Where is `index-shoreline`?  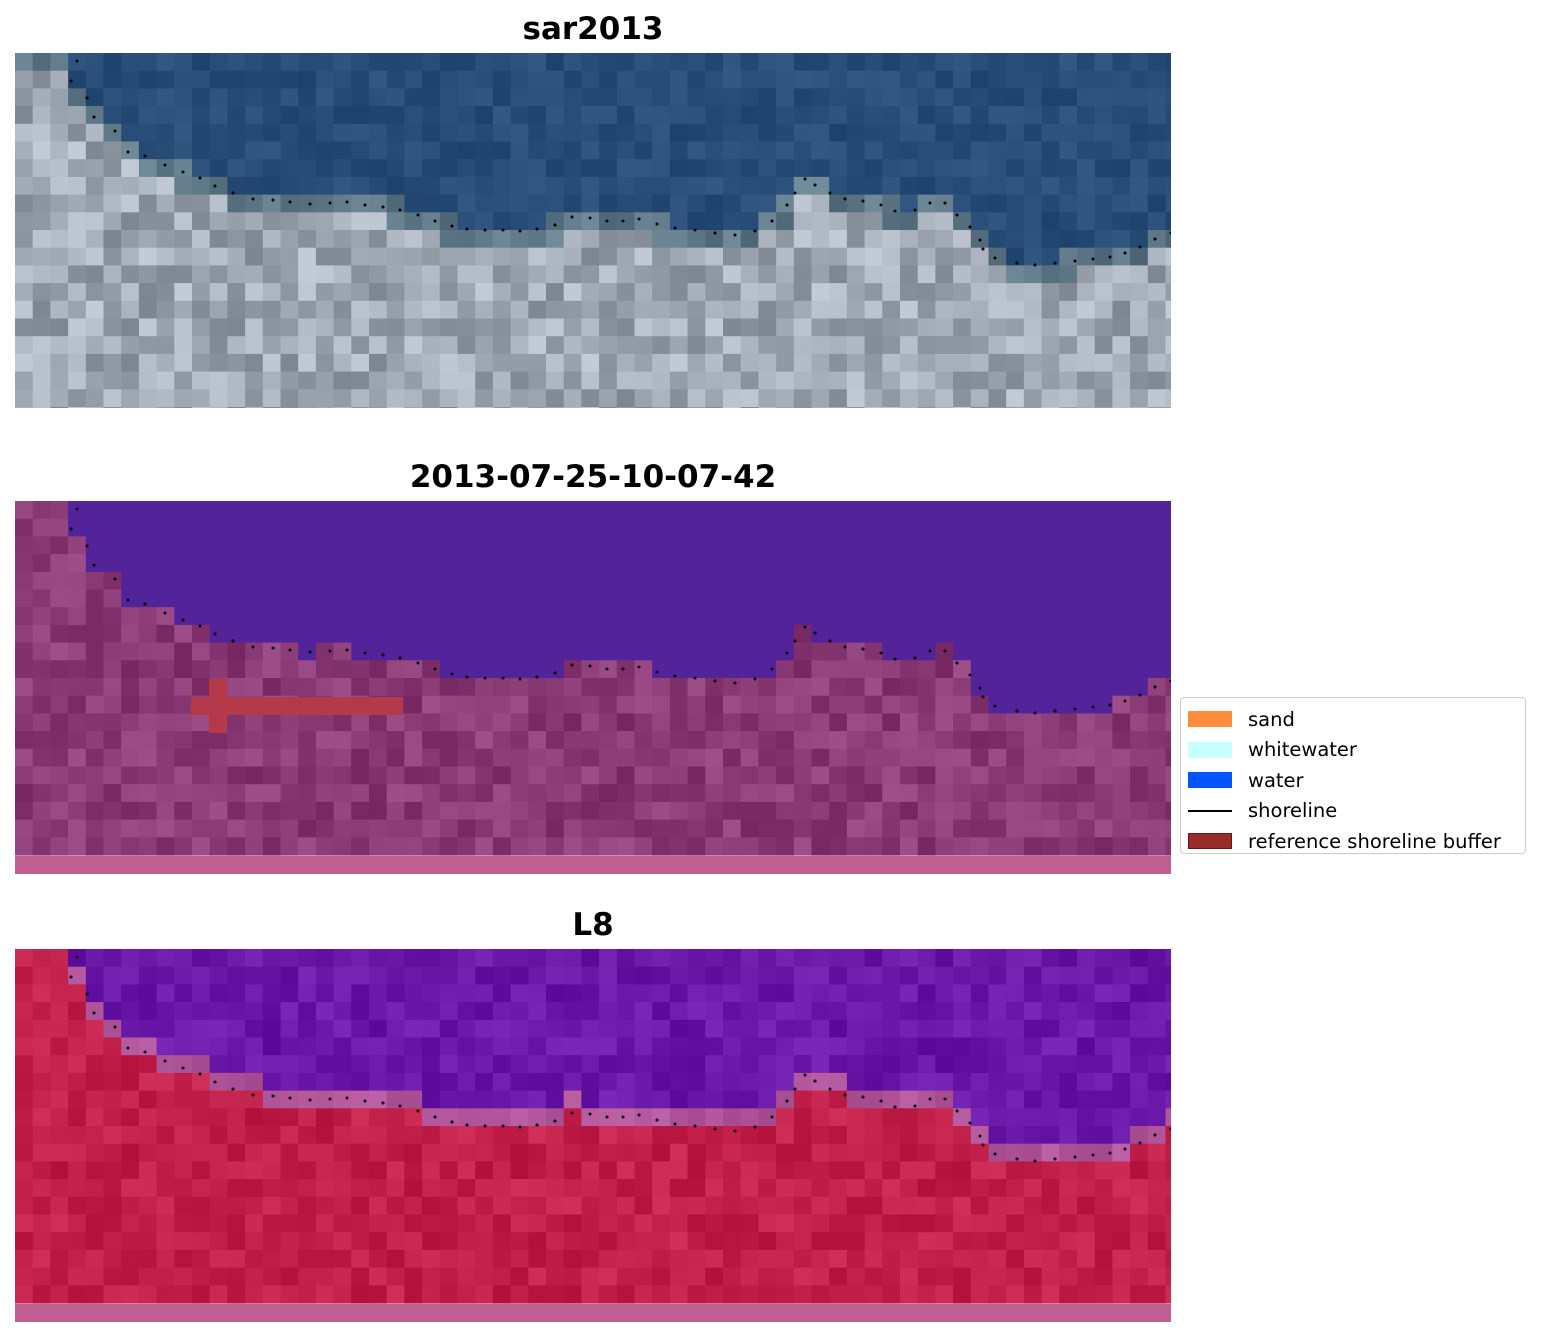 index-shoreline is located at coordinates (620, 1059).